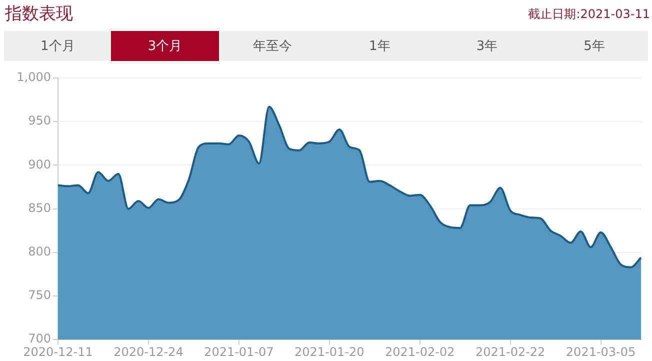  I want to click on x-tick-label: 2021-03-05, so click(601, 351).